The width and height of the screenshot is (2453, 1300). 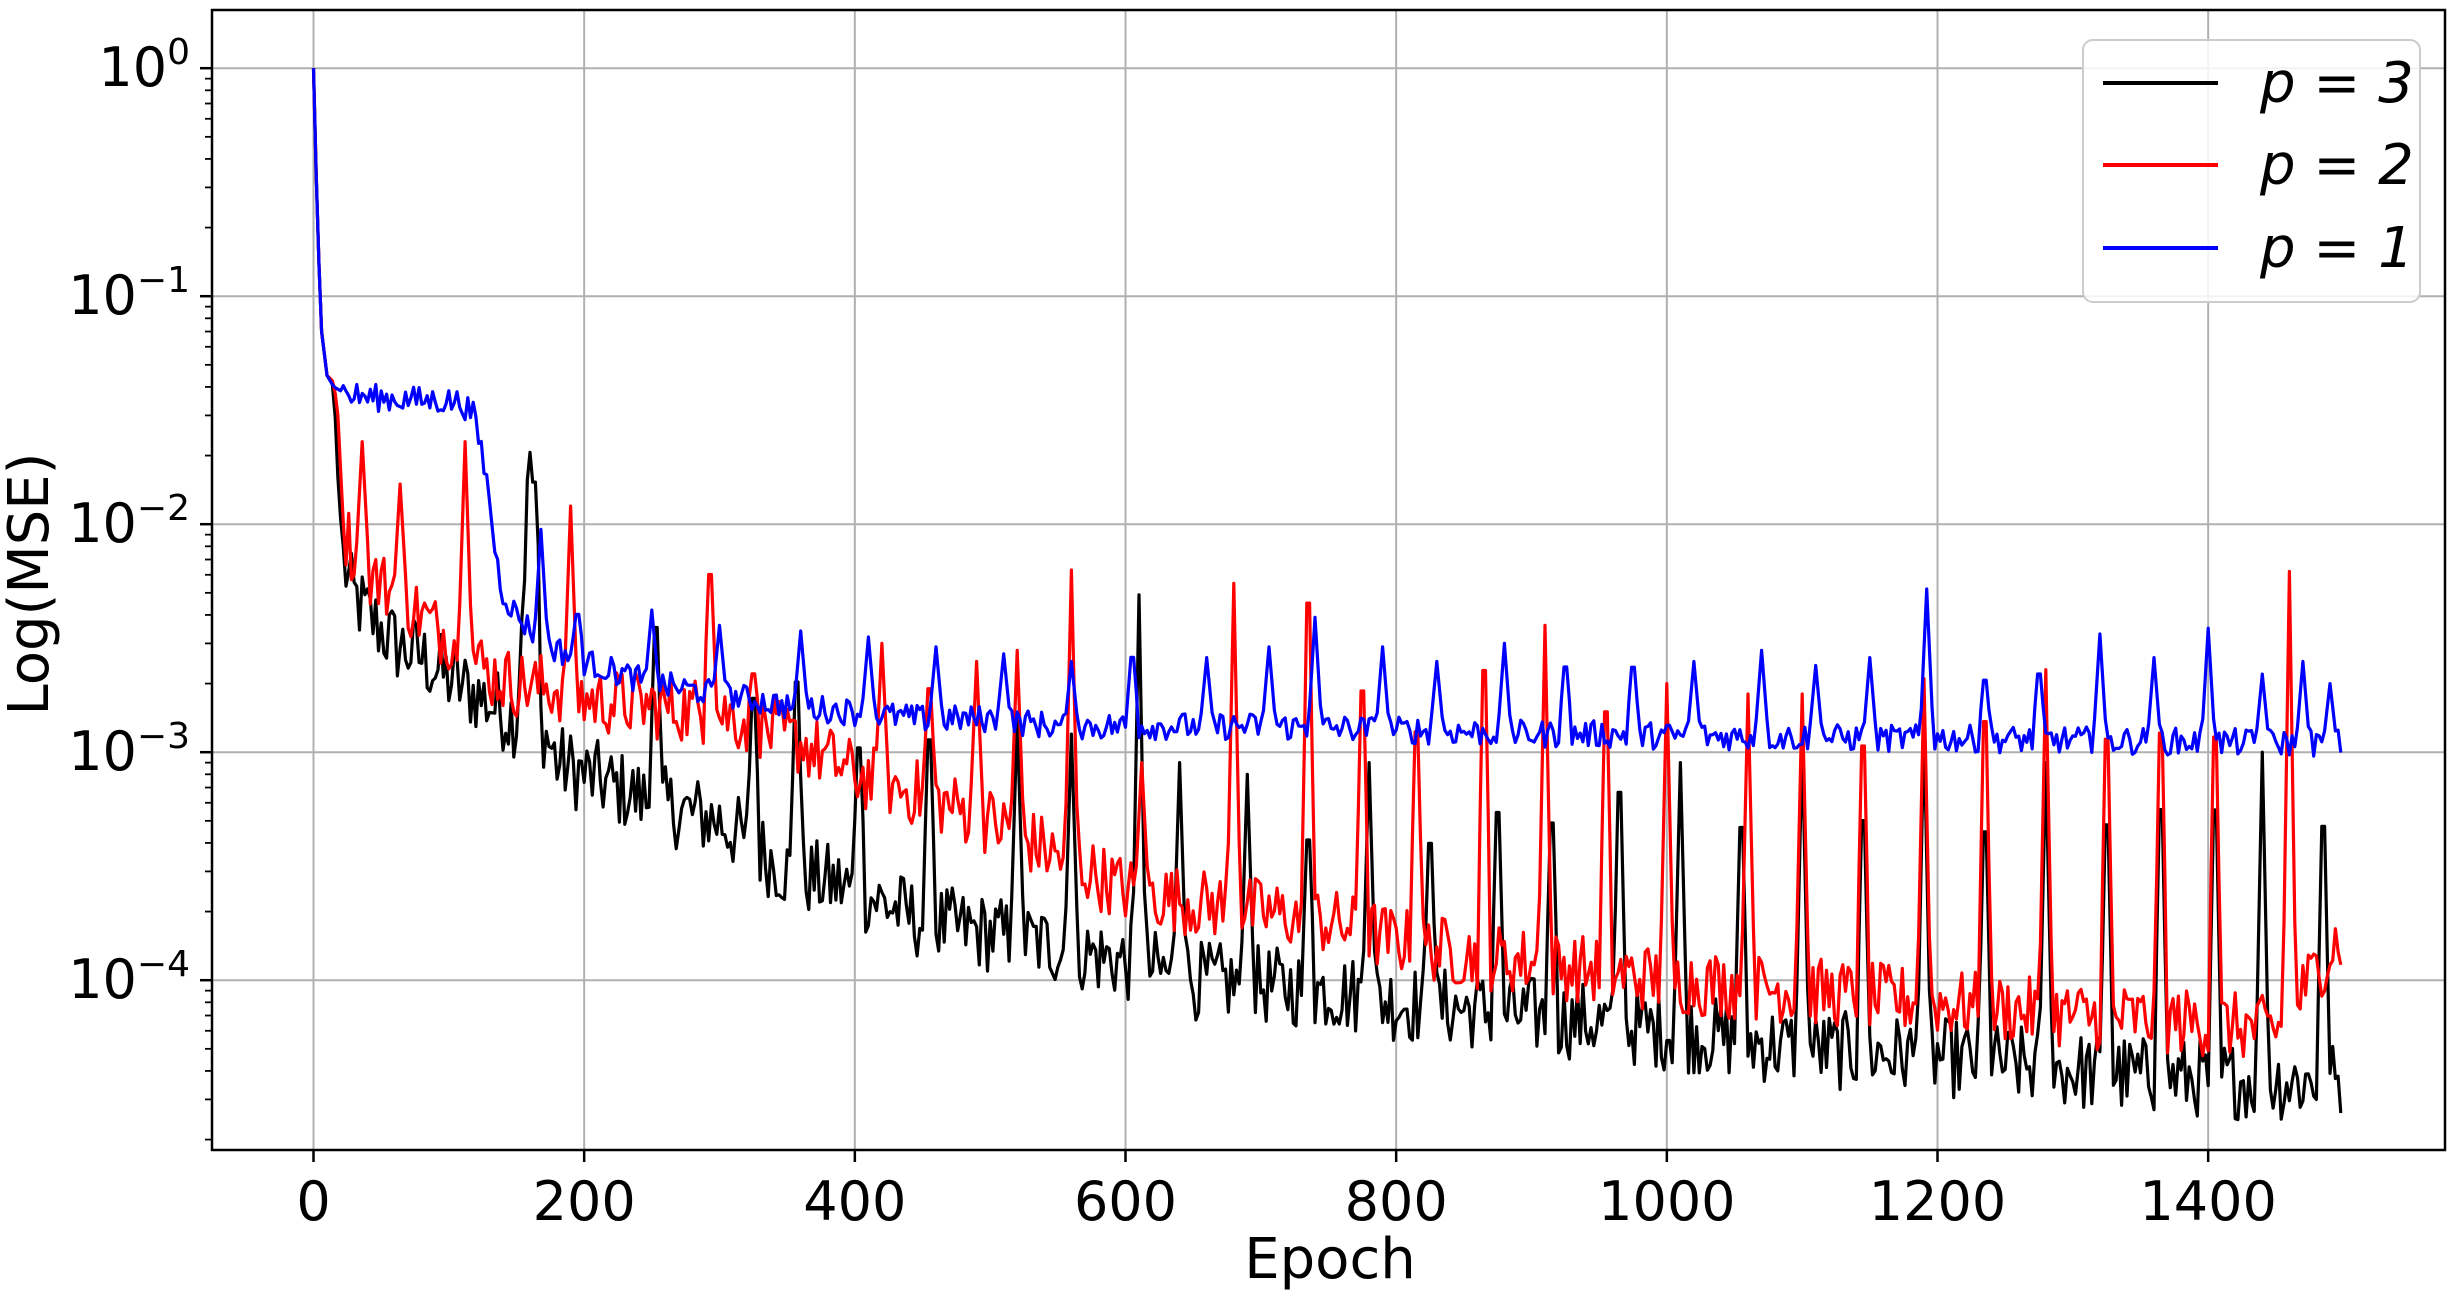 What do you see at coordinates (129, 293) in the screenshot?
I see `y-tick-label: 10⁻¹` at bounding box center [129, 293].